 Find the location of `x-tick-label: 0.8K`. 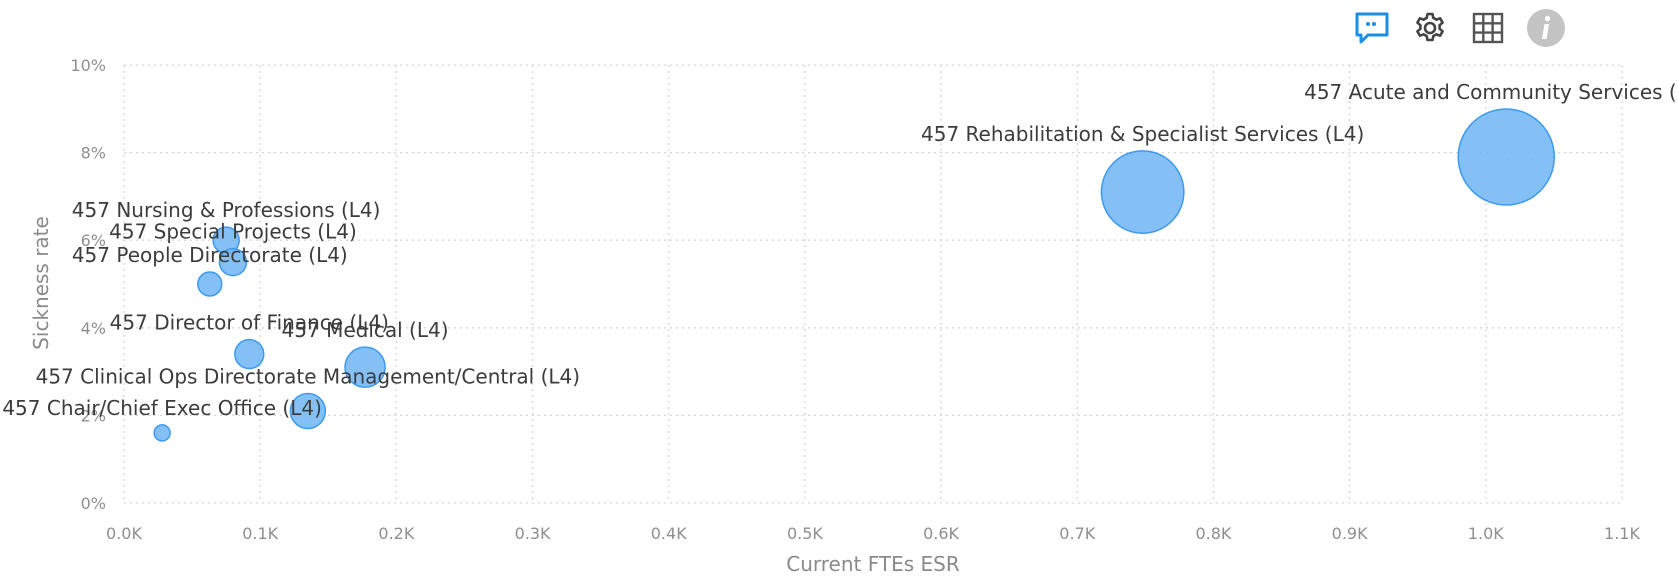

x-tick-label: 0.8K is located at coordinates (1213, 533).